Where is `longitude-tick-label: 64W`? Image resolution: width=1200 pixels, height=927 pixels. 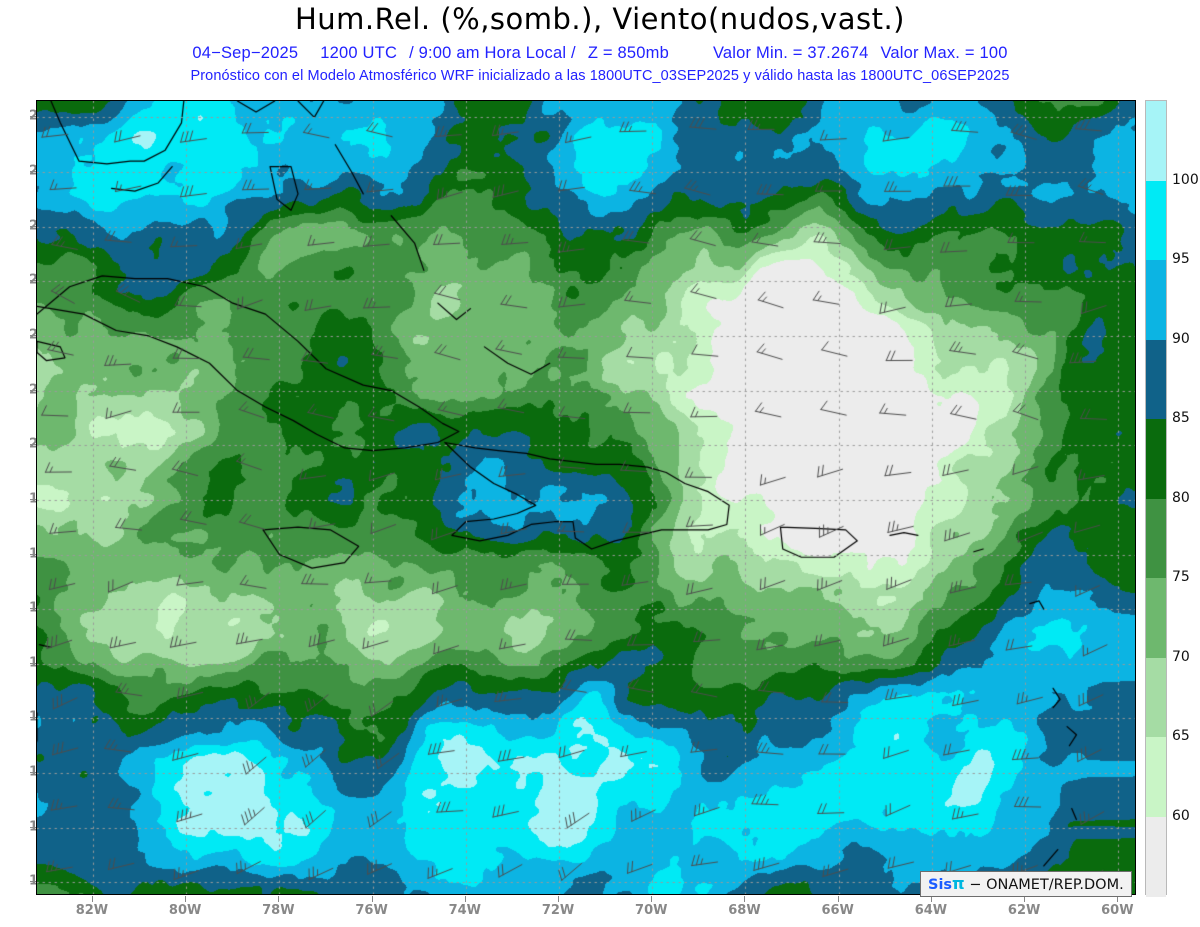 longitude-tick-label: 64W is located at coordinates (931, 910).